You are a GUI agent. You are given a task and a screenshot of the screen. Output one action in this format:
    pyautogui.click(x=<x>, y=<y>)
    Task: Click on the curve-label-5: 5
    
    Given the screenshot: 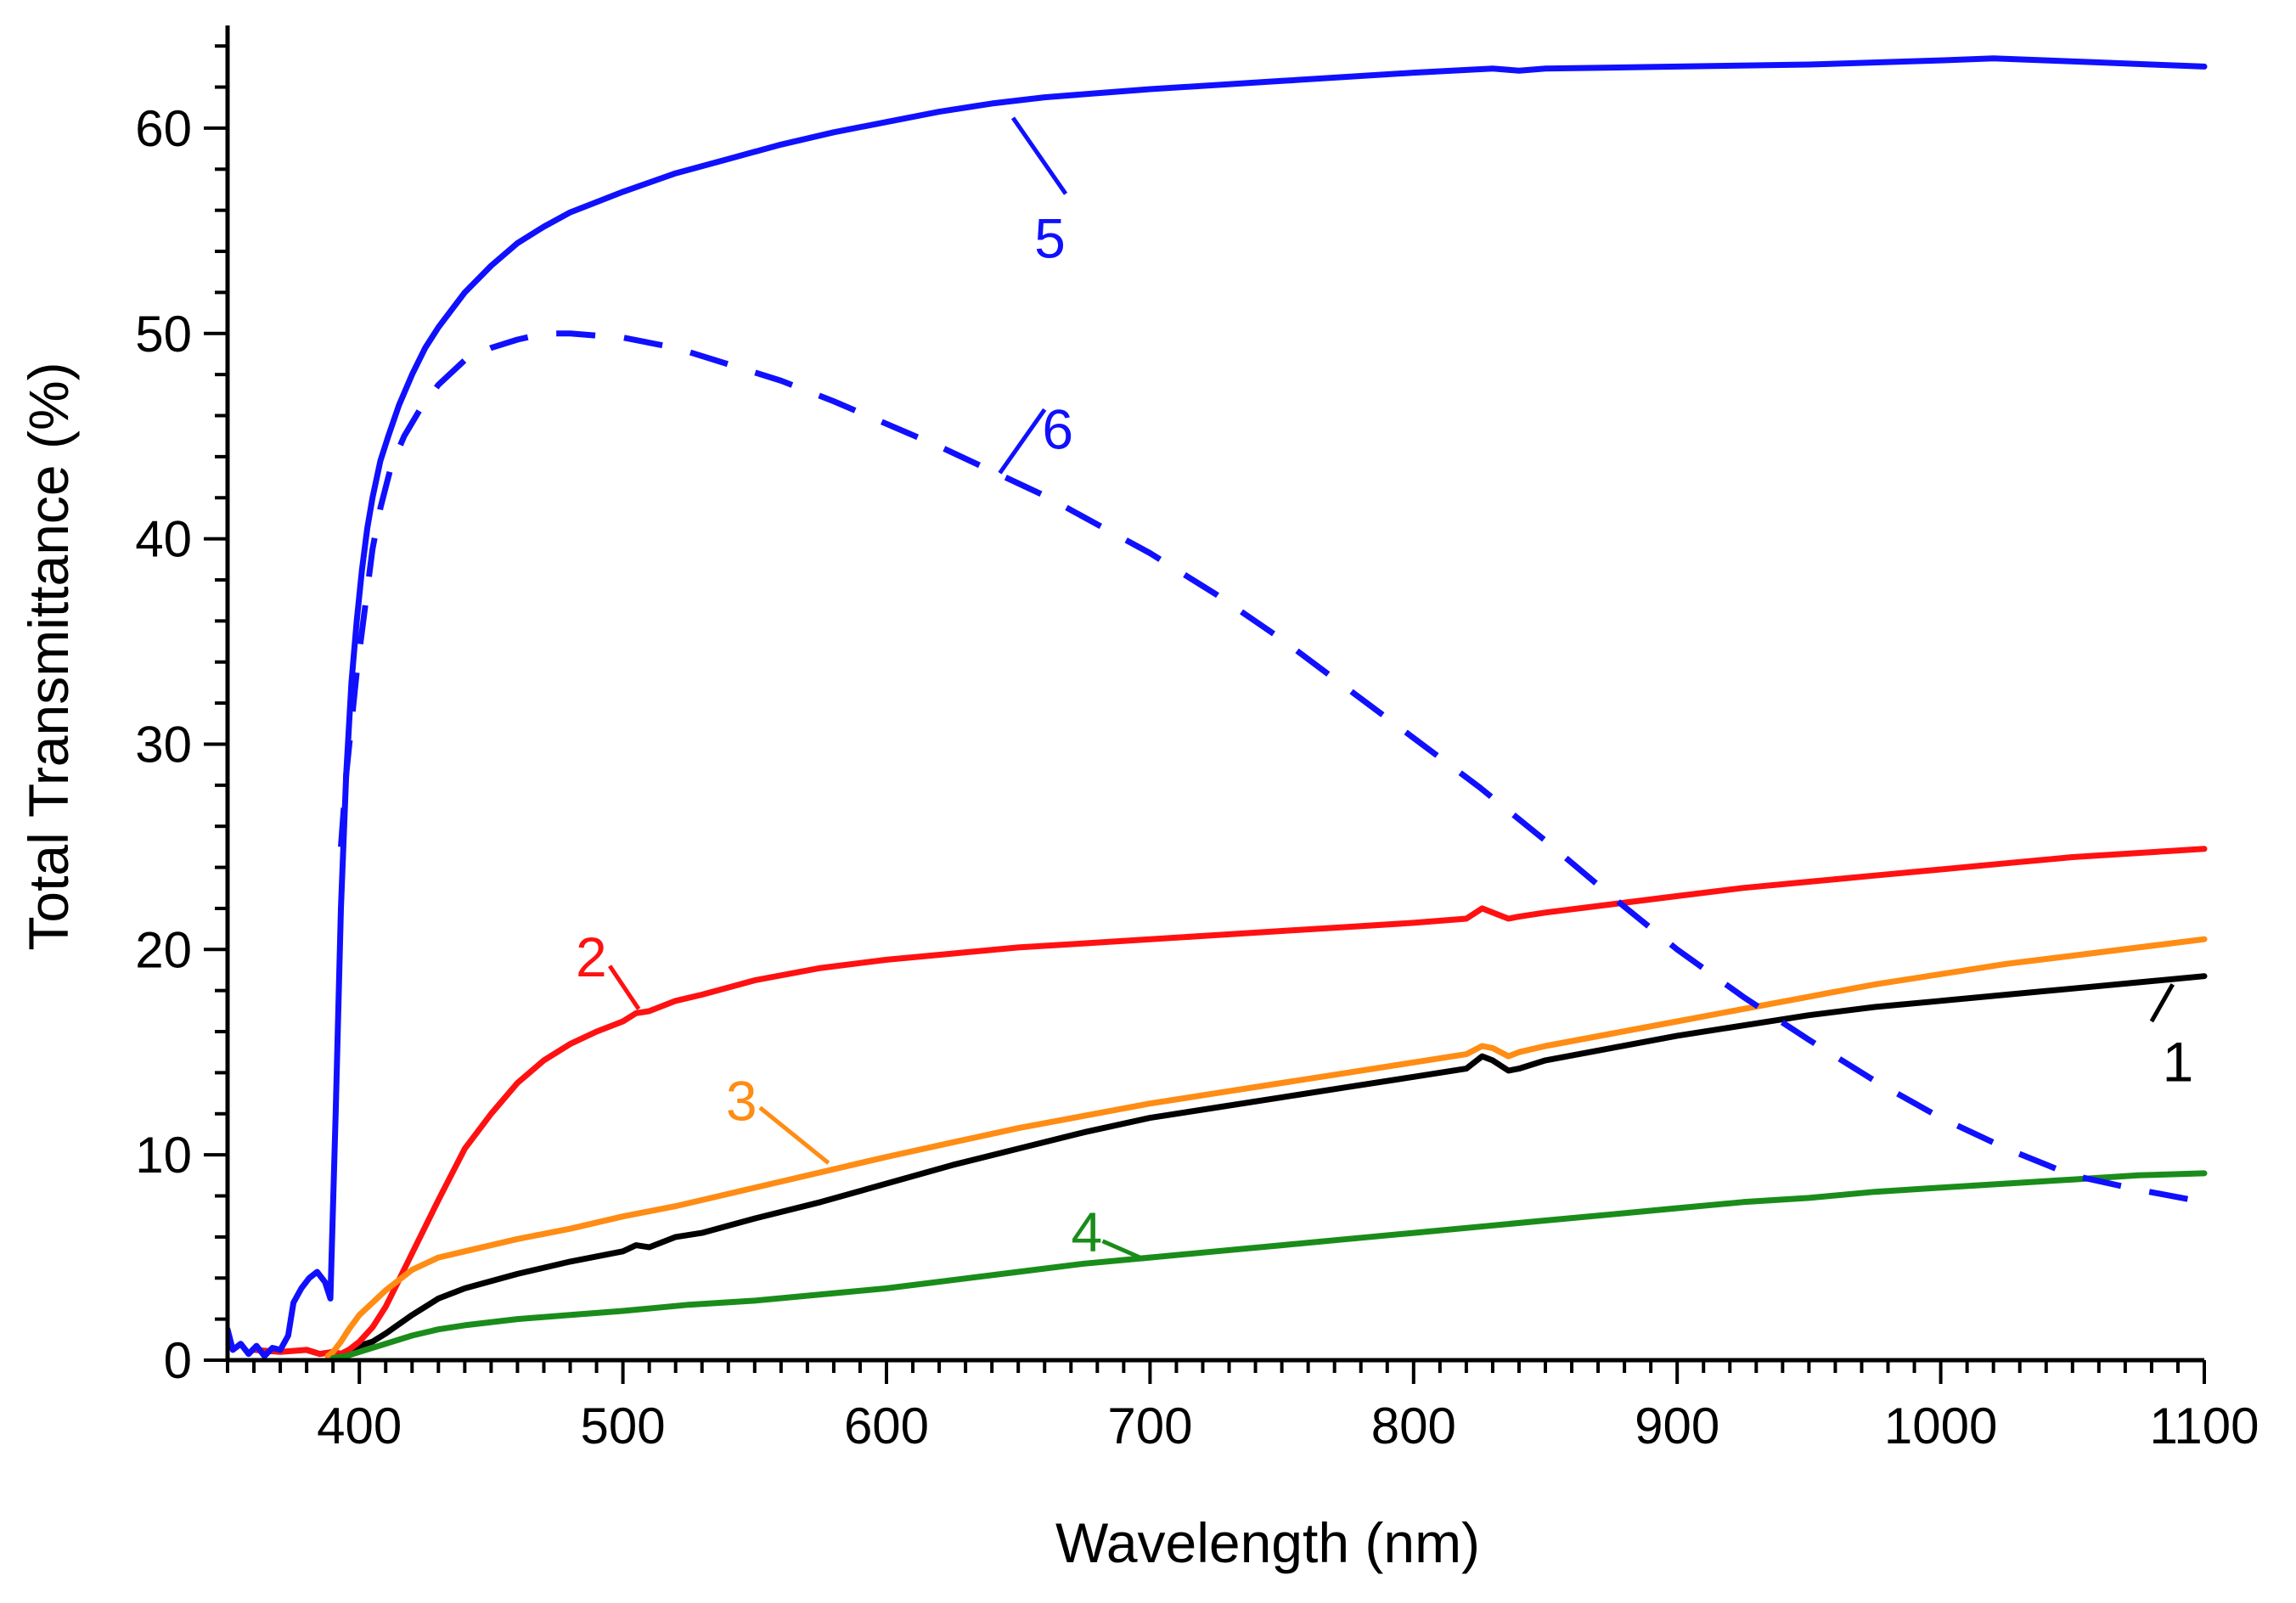 What is the action you would take?
    pyautogui.click(x=1050, y=238)
    